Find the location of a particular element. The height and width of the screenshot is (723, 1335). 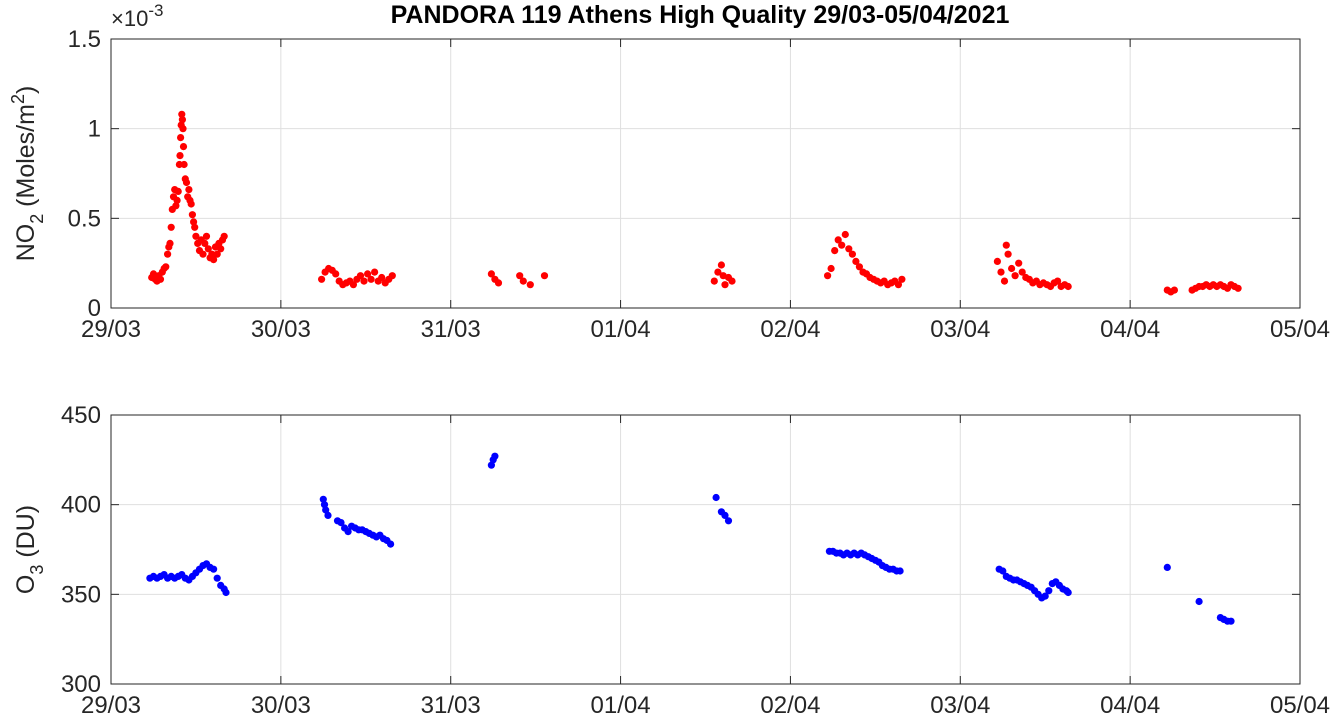

no2-xtick-label: 05/04 is located at coordinates (1300, 329).